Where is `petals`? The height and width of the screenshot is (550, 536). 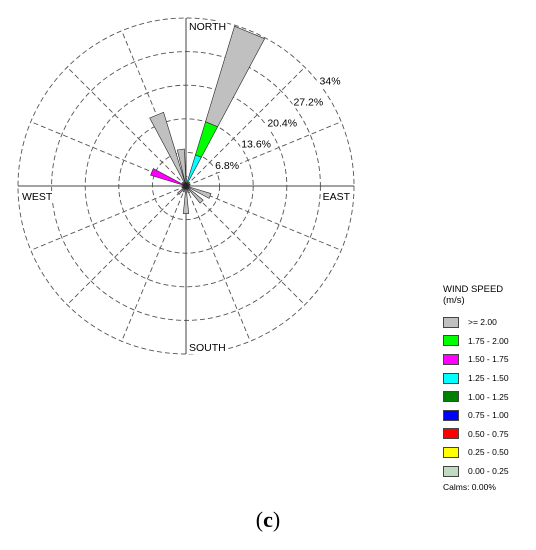
petals is located at coordinates (207, 119).